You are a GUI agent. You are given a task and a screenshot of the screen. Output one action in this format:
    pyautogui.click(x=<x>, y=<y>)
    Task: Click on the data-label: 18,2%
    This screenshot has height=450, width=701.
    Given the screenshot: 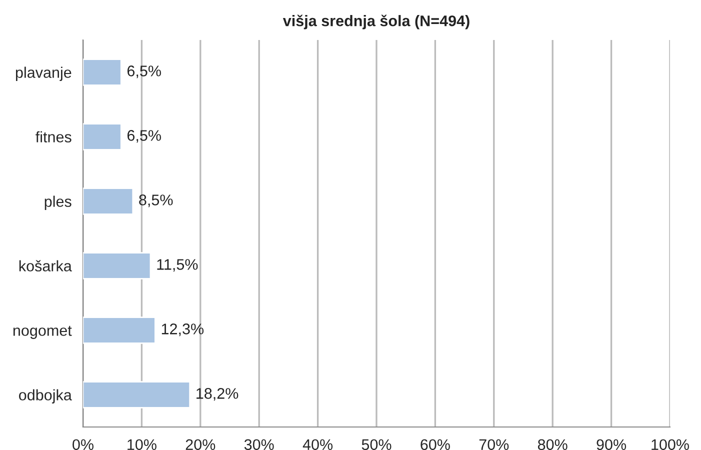 What is the action you would take?
    pyautogui.click(x=217, y=394)
    